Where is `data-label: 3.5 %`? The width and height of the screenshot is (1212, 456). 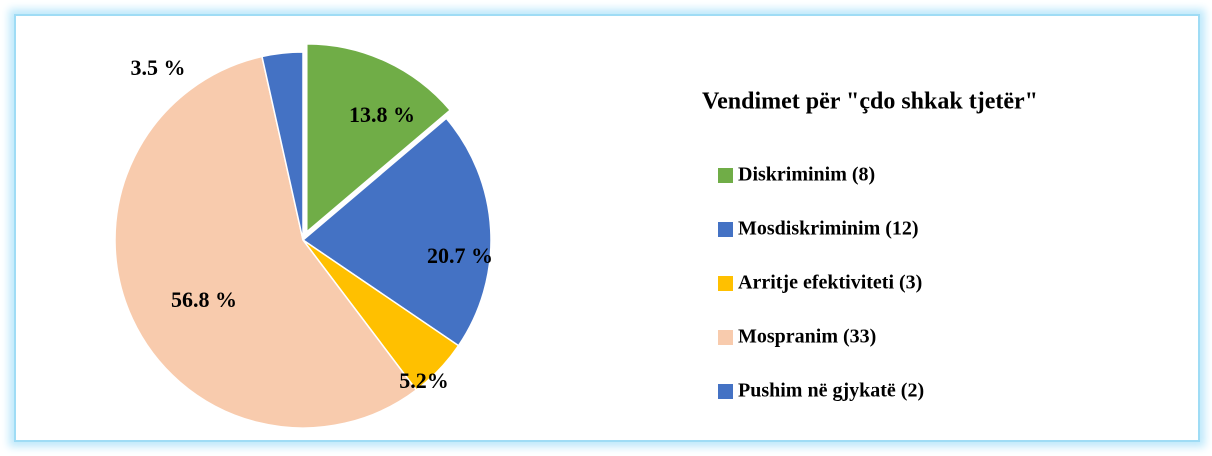
data-label: 3.5 % is located at coordinates (158, 67).